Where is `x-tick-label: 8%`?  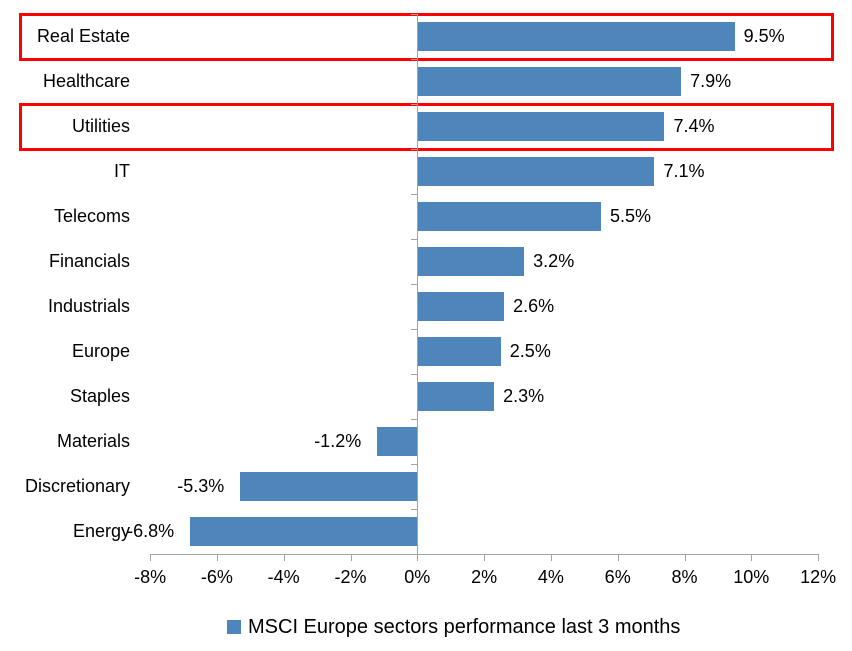 x-tick-label: 8% is located at coordinates (684, 577).